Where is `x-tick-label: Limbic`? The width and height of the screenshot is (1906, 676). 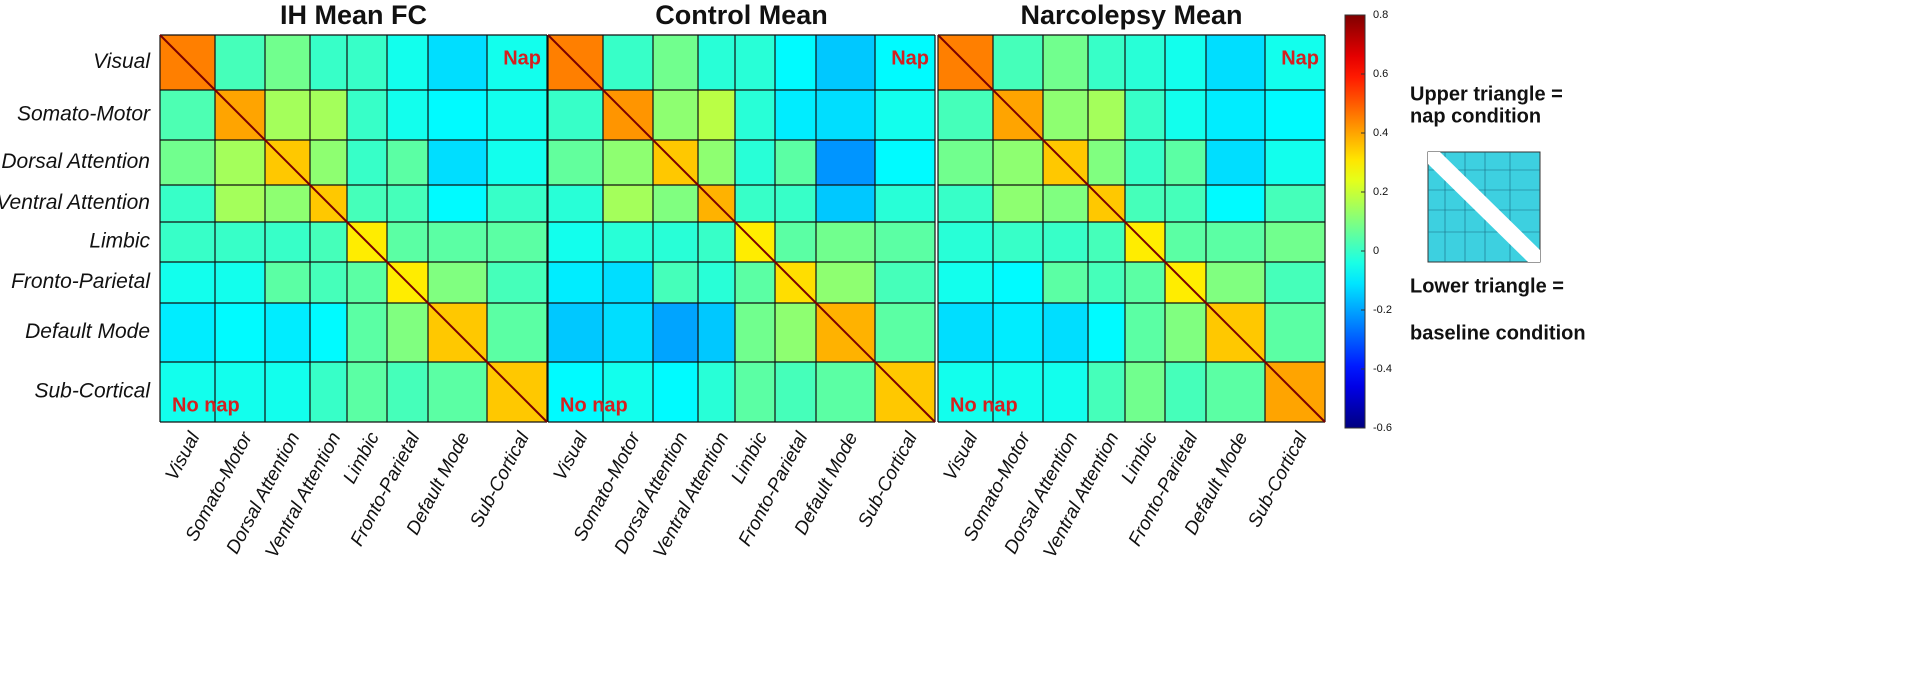 x-tick-label: Limbic is located at coordinates (750, 457).